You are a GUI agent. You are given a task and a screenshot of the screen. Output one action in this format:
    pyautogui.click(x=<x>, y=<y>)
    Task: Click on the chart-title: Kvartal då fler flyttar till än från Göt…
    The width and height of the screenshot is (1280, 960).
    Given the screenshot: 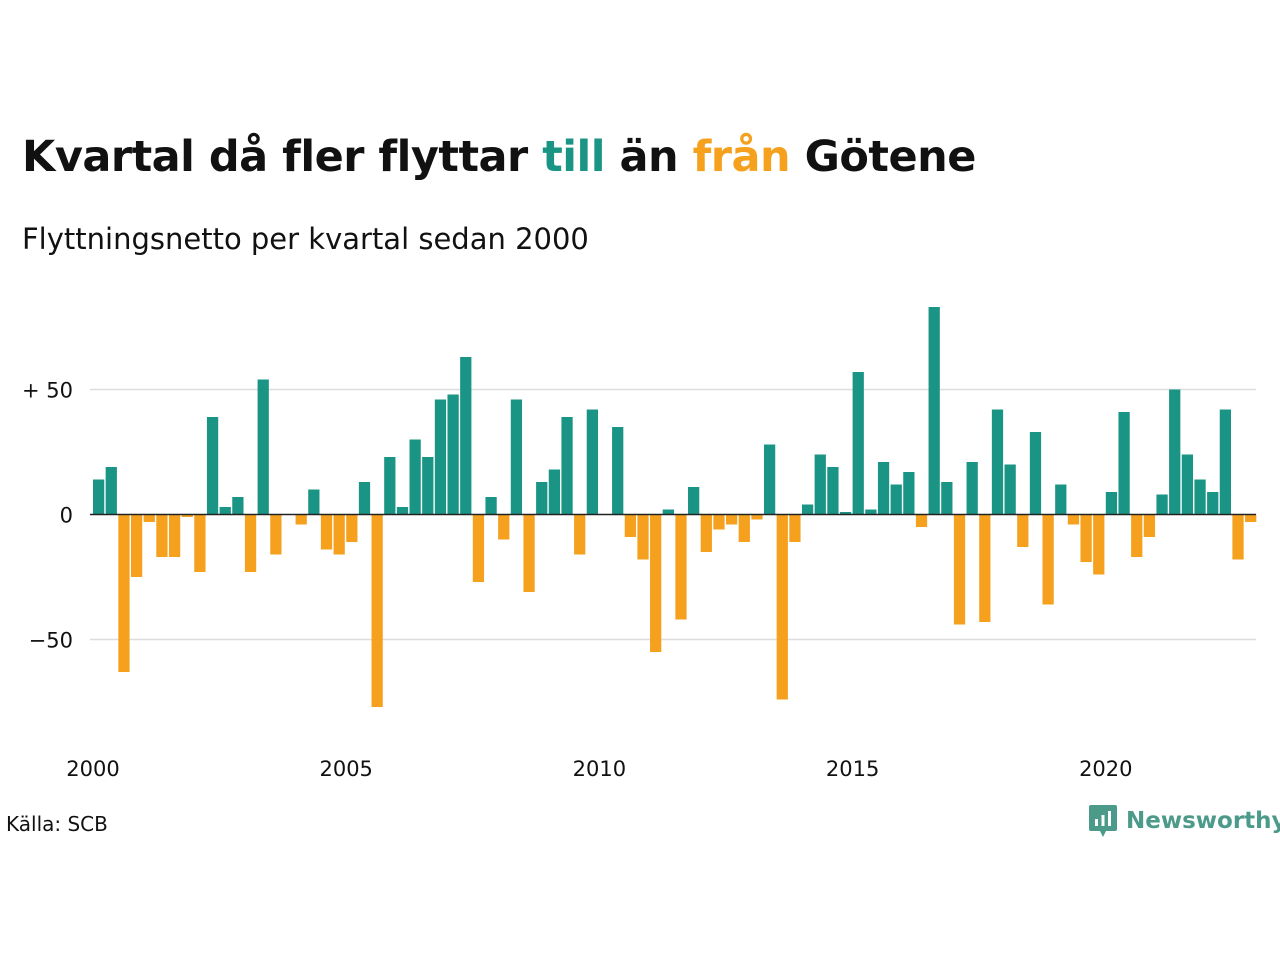 What is the action you would take?
    pyautogui.click(x=499, y=157)
    